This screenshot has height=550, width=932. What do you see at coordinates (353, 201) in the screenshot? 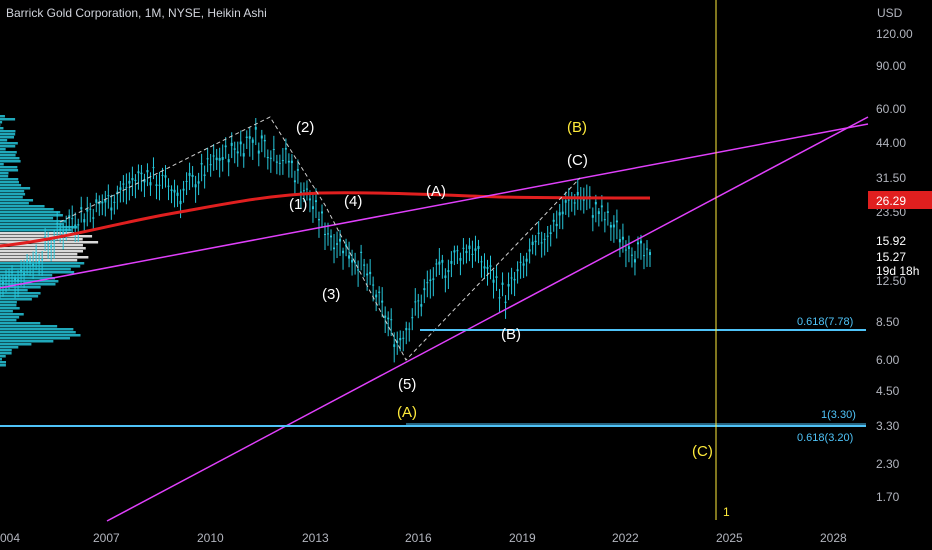
I see `wave-label-4: (4)` at bounding box center [353, 201].